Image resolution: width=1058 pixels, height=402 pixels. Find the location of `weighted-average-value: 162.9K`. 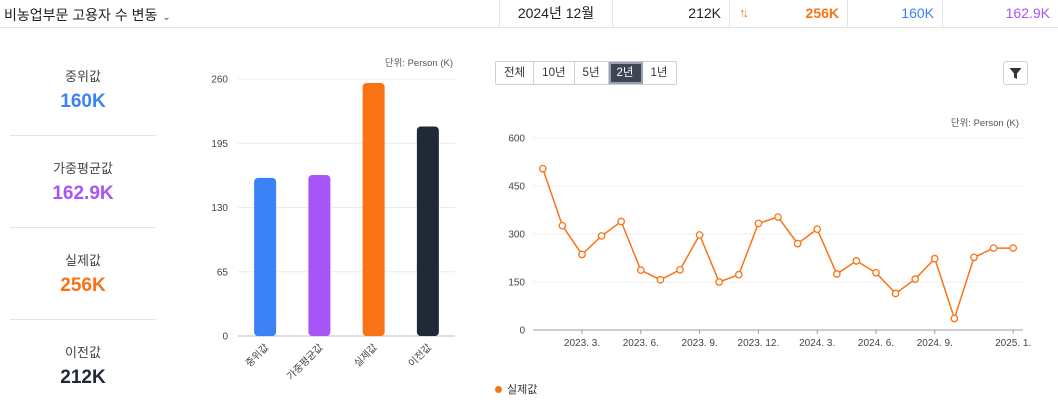

weighted-average-value: 162.9K is located at coordinates (1000, 13).